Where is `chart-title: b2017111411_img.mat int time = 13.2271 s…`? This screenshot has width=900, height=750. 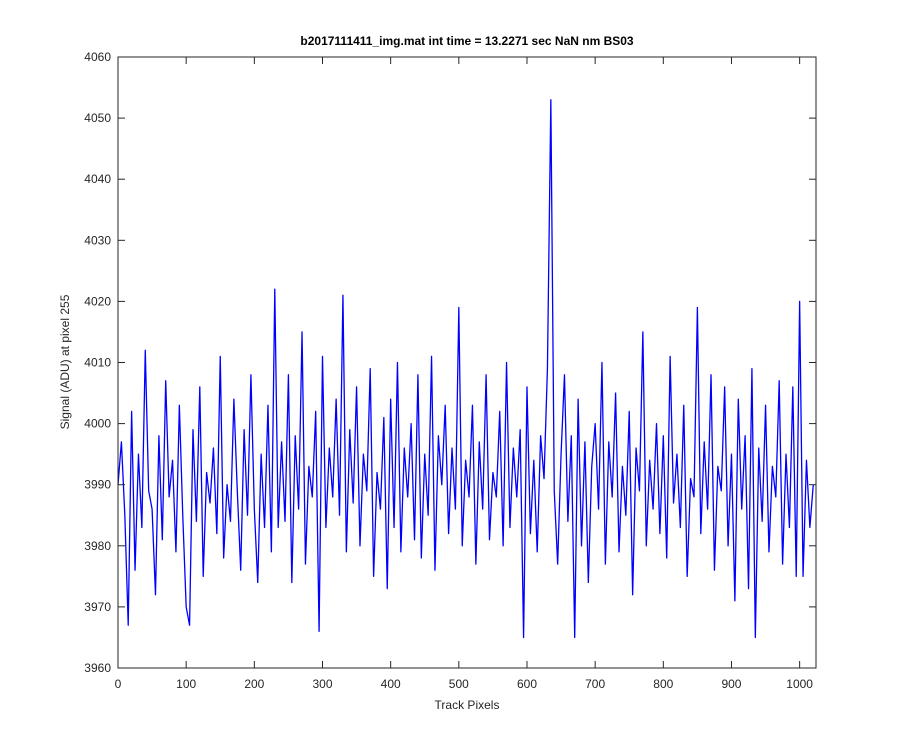 chart-title: b2017111411_img.mat int time = 13.2271 s… is located at coordinates (467, 41).